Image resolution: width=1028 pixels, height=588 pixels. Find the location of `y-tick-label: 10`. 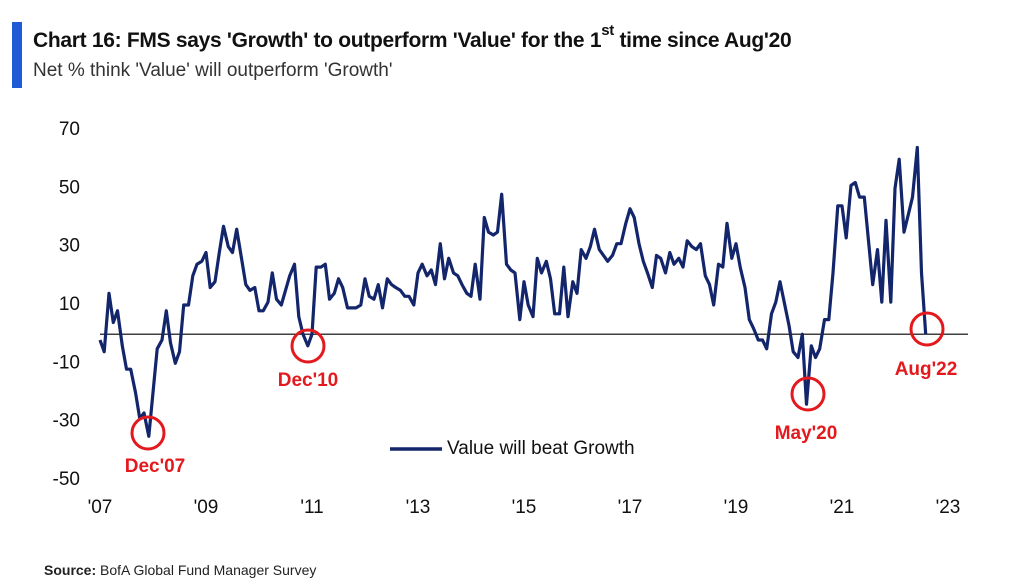

y-tick-label: 10 is located at coordinates (69, 304).